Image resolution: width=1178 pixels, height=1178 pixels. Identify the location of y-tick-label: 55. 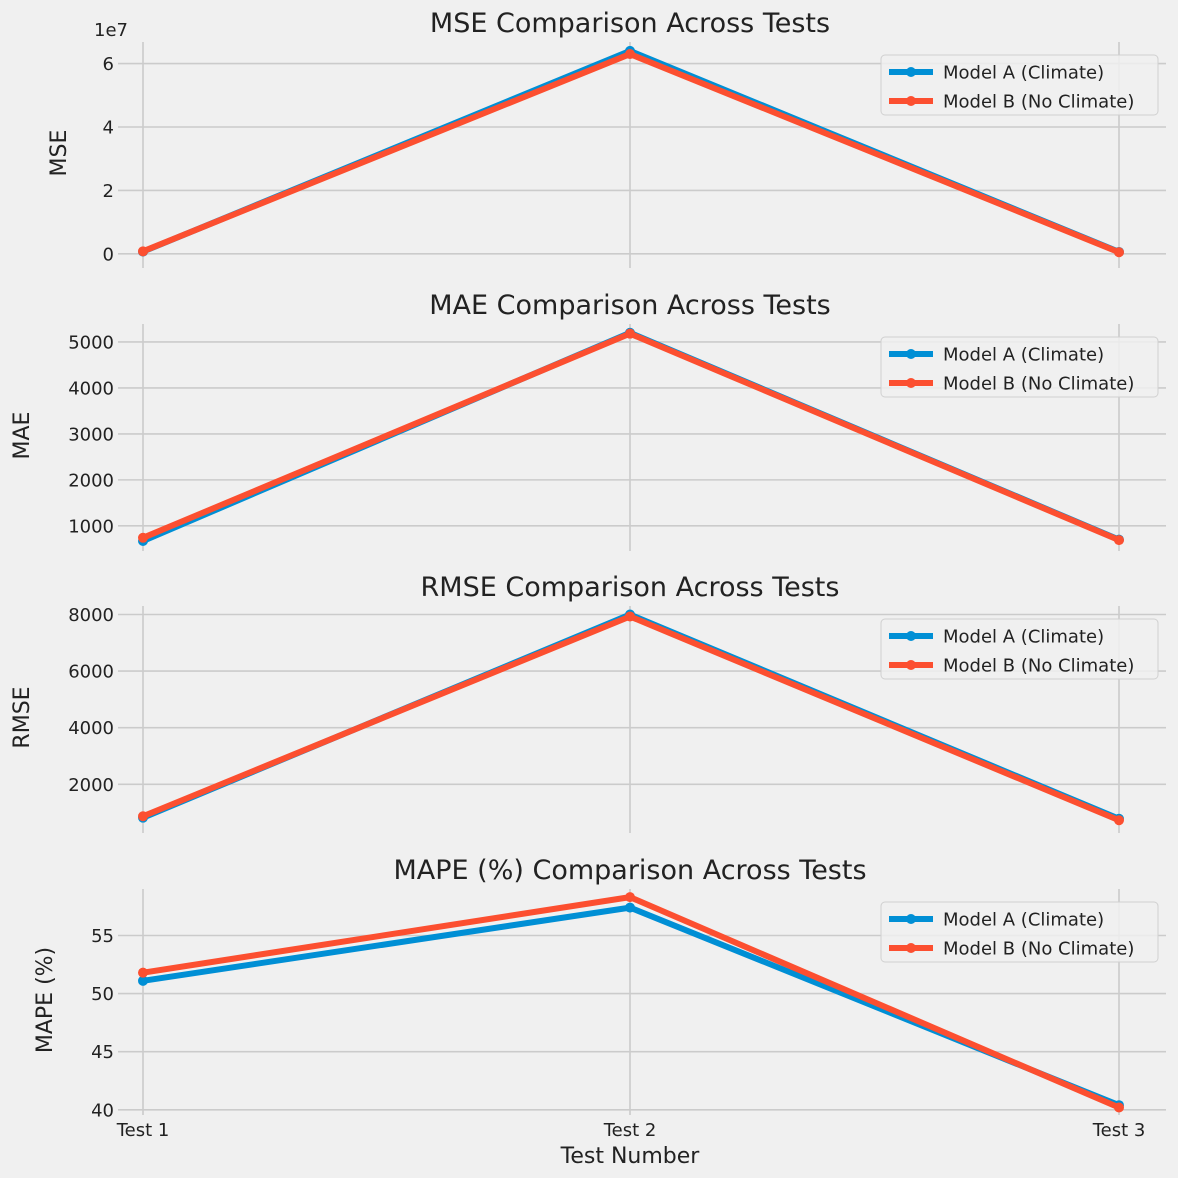
(102, 936).